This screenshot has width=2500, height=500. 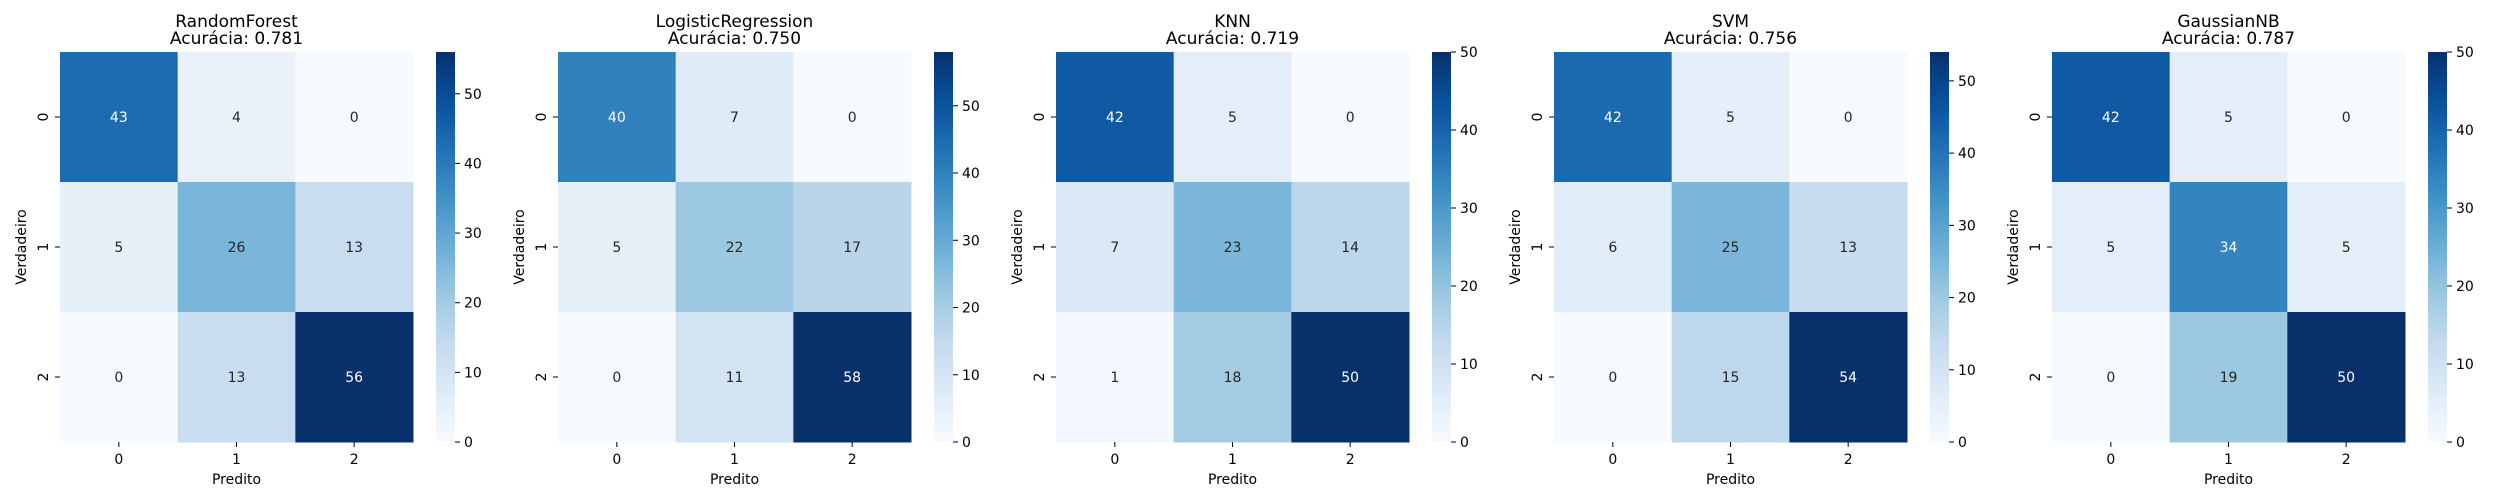 I want to click on cell-value-label: 23, so click(x=1233, y=248).